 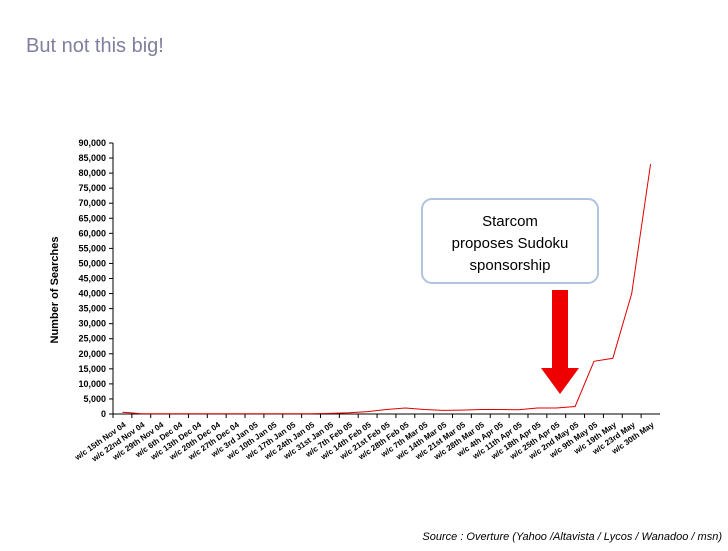 I want to click on y-tick-label: 55,000, so click(x=92, y=248).